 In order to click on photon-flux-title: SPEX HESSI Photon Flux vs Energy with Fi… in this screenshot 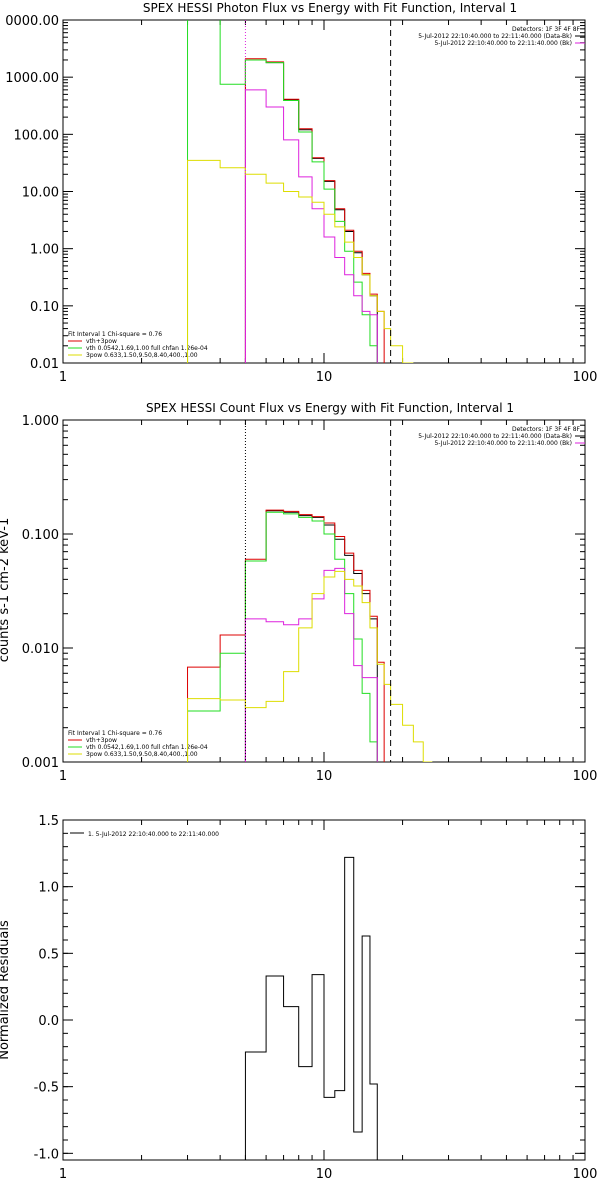, I will do `click(330, 8)`.